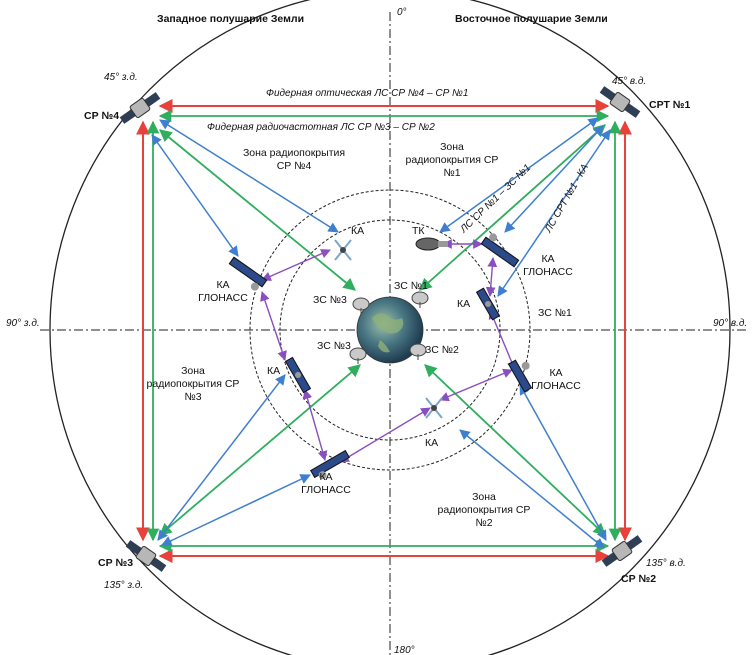 The width and height of the screenshot is (752, 655). I want to click on sr3-longitude: 135° з.д., so click(123, 585).